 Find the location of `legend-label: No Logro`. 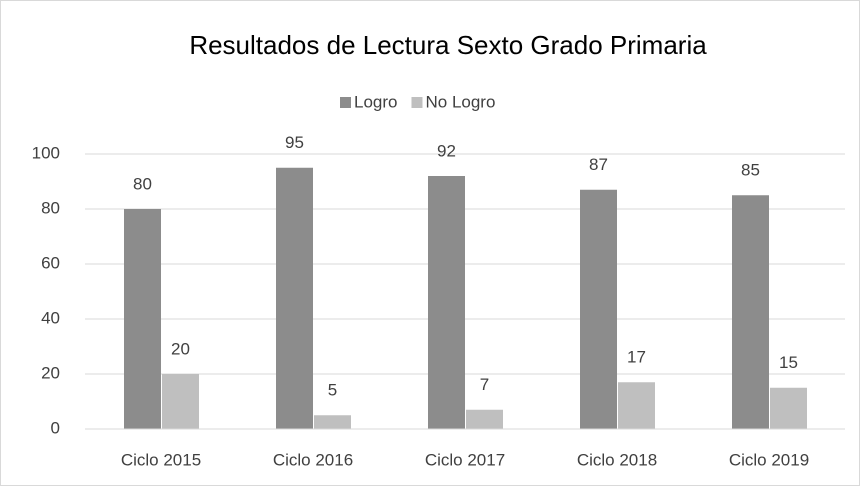

legend-label: No Logro is located at coordinates (460, 101).